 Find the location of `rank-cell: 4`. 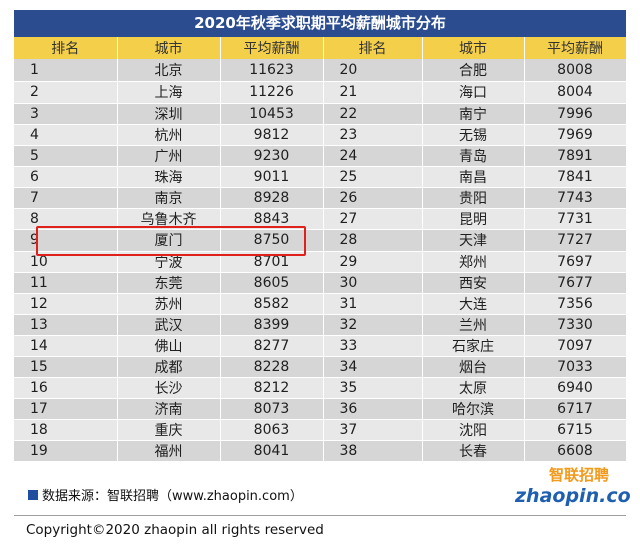

rank-cell: 4 is located at coordinates (66, 135).